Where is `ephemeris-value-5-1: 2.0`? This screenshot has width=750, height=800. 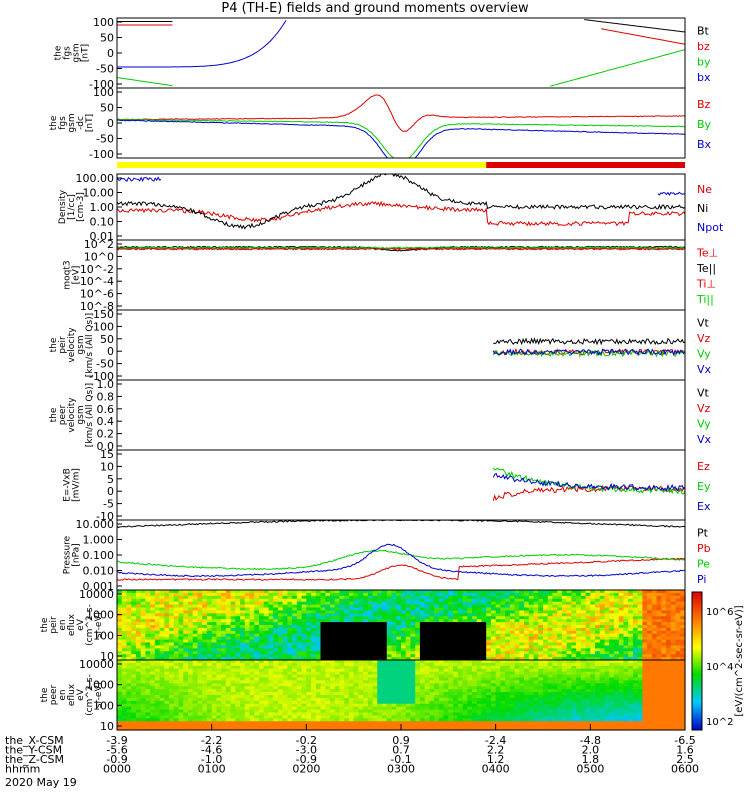 ephemeris-value-5-1: 2.0 is located at coordinates (591, 750).